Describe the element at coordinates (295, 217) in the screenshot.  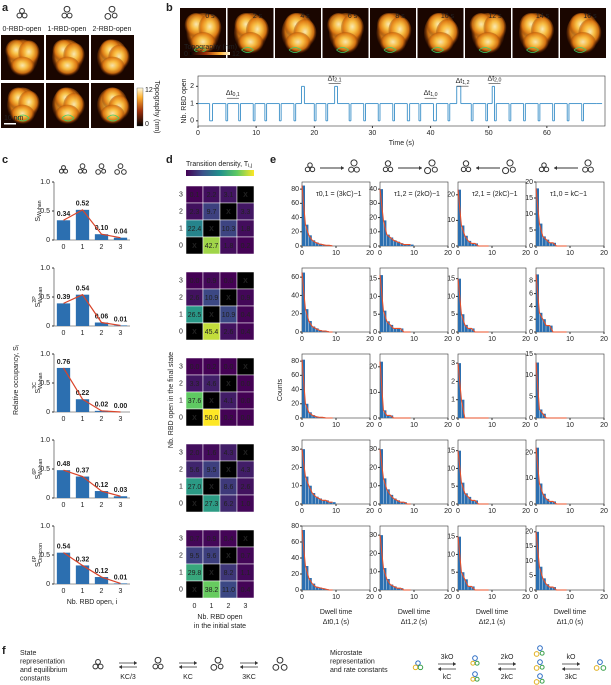
I see `y-tick-label: 40` at that location.